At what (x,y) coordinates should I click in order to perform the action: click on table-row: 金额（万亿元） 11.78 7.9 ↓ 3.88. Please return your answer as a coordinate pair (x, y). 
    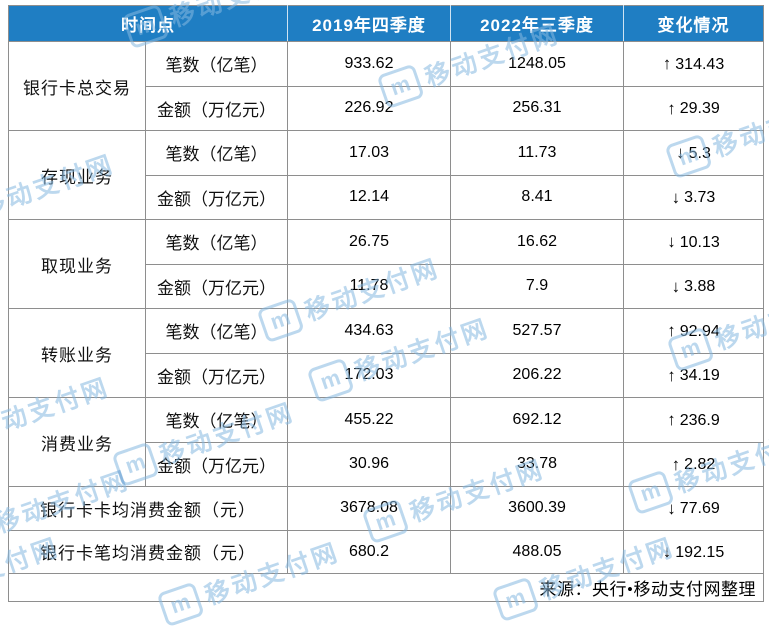
    Looking at the image, I should click on (386, 286).